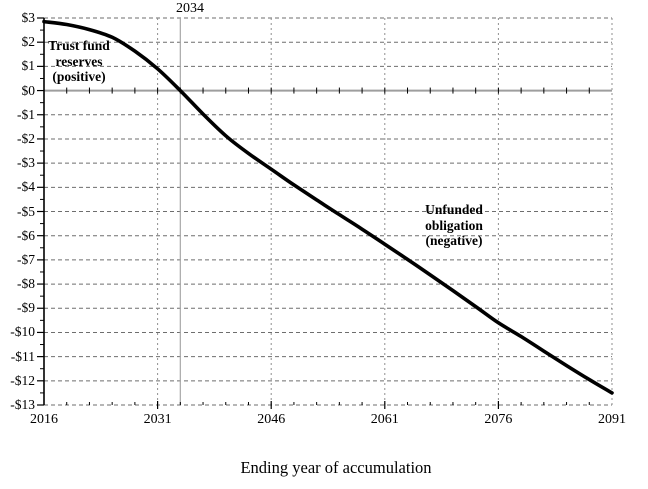 This screenshot has width=648, height=489. Describe the element at coordinates (498, 419) in the screenshot. I see `x-tick-label: 2076` at that location.